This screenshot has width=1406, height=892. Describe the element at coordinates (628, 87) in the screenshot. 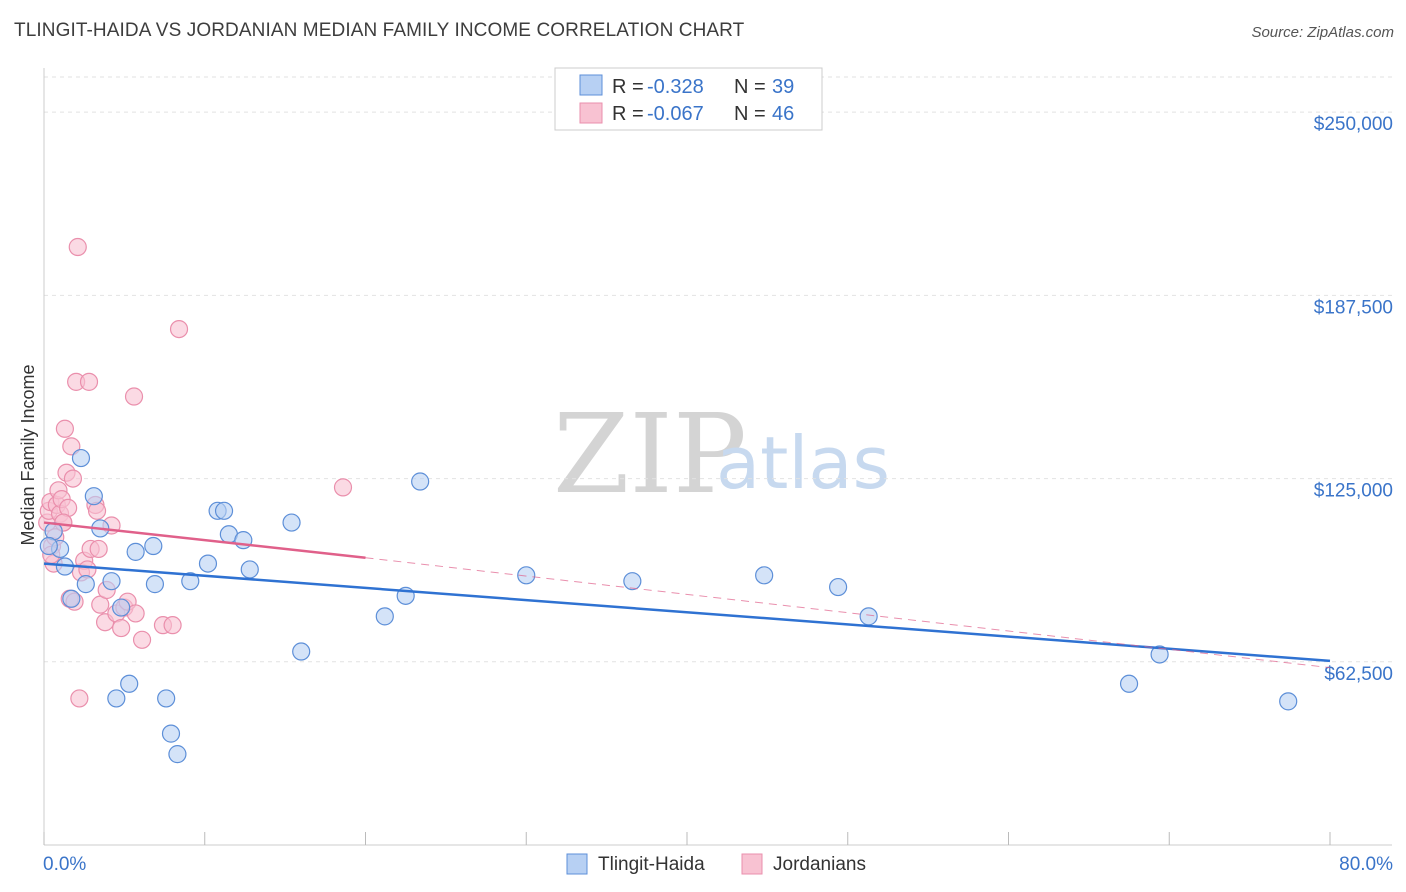

I see `legend-r-label-blue: R =` at that location.